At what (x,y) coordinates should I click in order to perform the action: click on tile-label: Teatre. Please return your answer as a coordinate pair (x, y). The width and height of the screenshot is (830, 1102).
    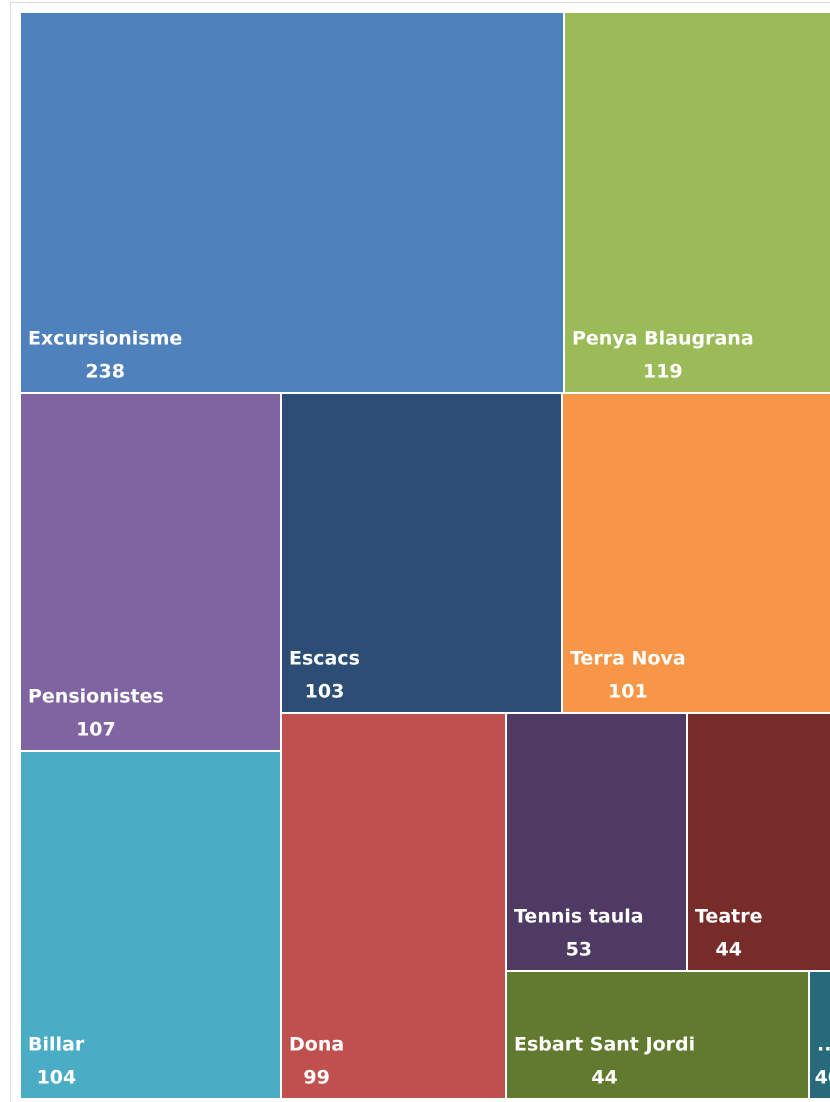
    Looking at the image, I should click on (728, 917).